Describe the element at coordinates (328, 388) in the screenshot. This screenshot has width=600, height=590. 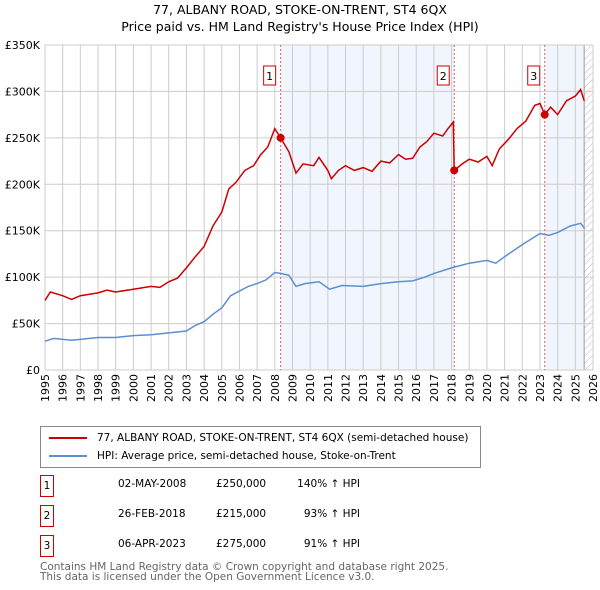
I see `x-tick-label: 2011` at that location.